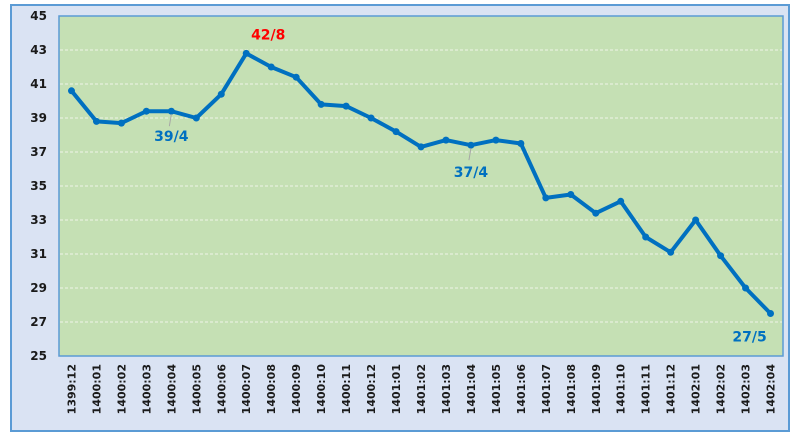  I want to click on y-tick-label: 45, so click(38, 16).